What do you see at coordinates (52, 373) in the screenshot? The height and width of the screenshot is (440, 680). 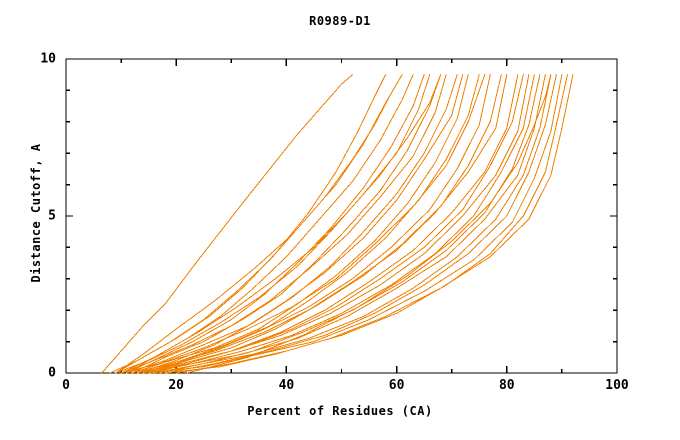 I see `y-tick-label: 0` at bounding box center [52, 373].